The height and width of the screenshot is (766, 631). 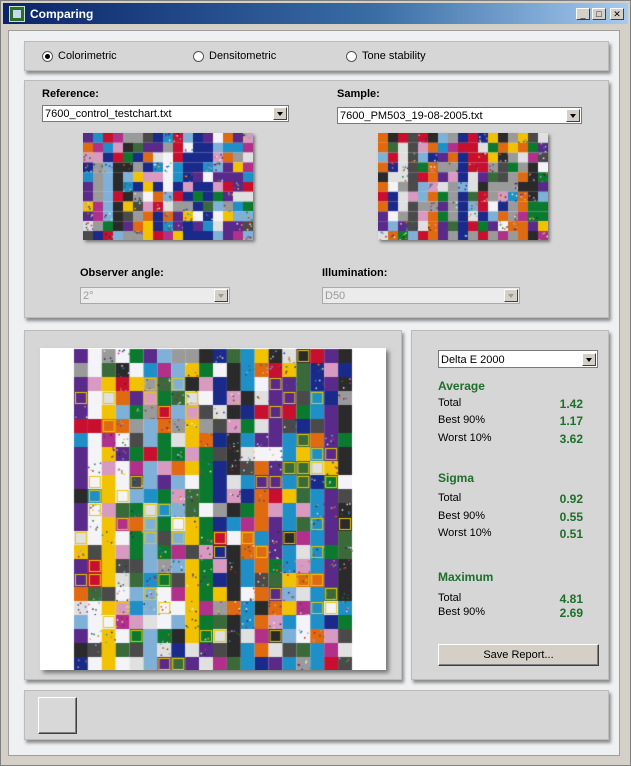 I want to click on sample-chart-thumbnail, so click(x=463, y=186).